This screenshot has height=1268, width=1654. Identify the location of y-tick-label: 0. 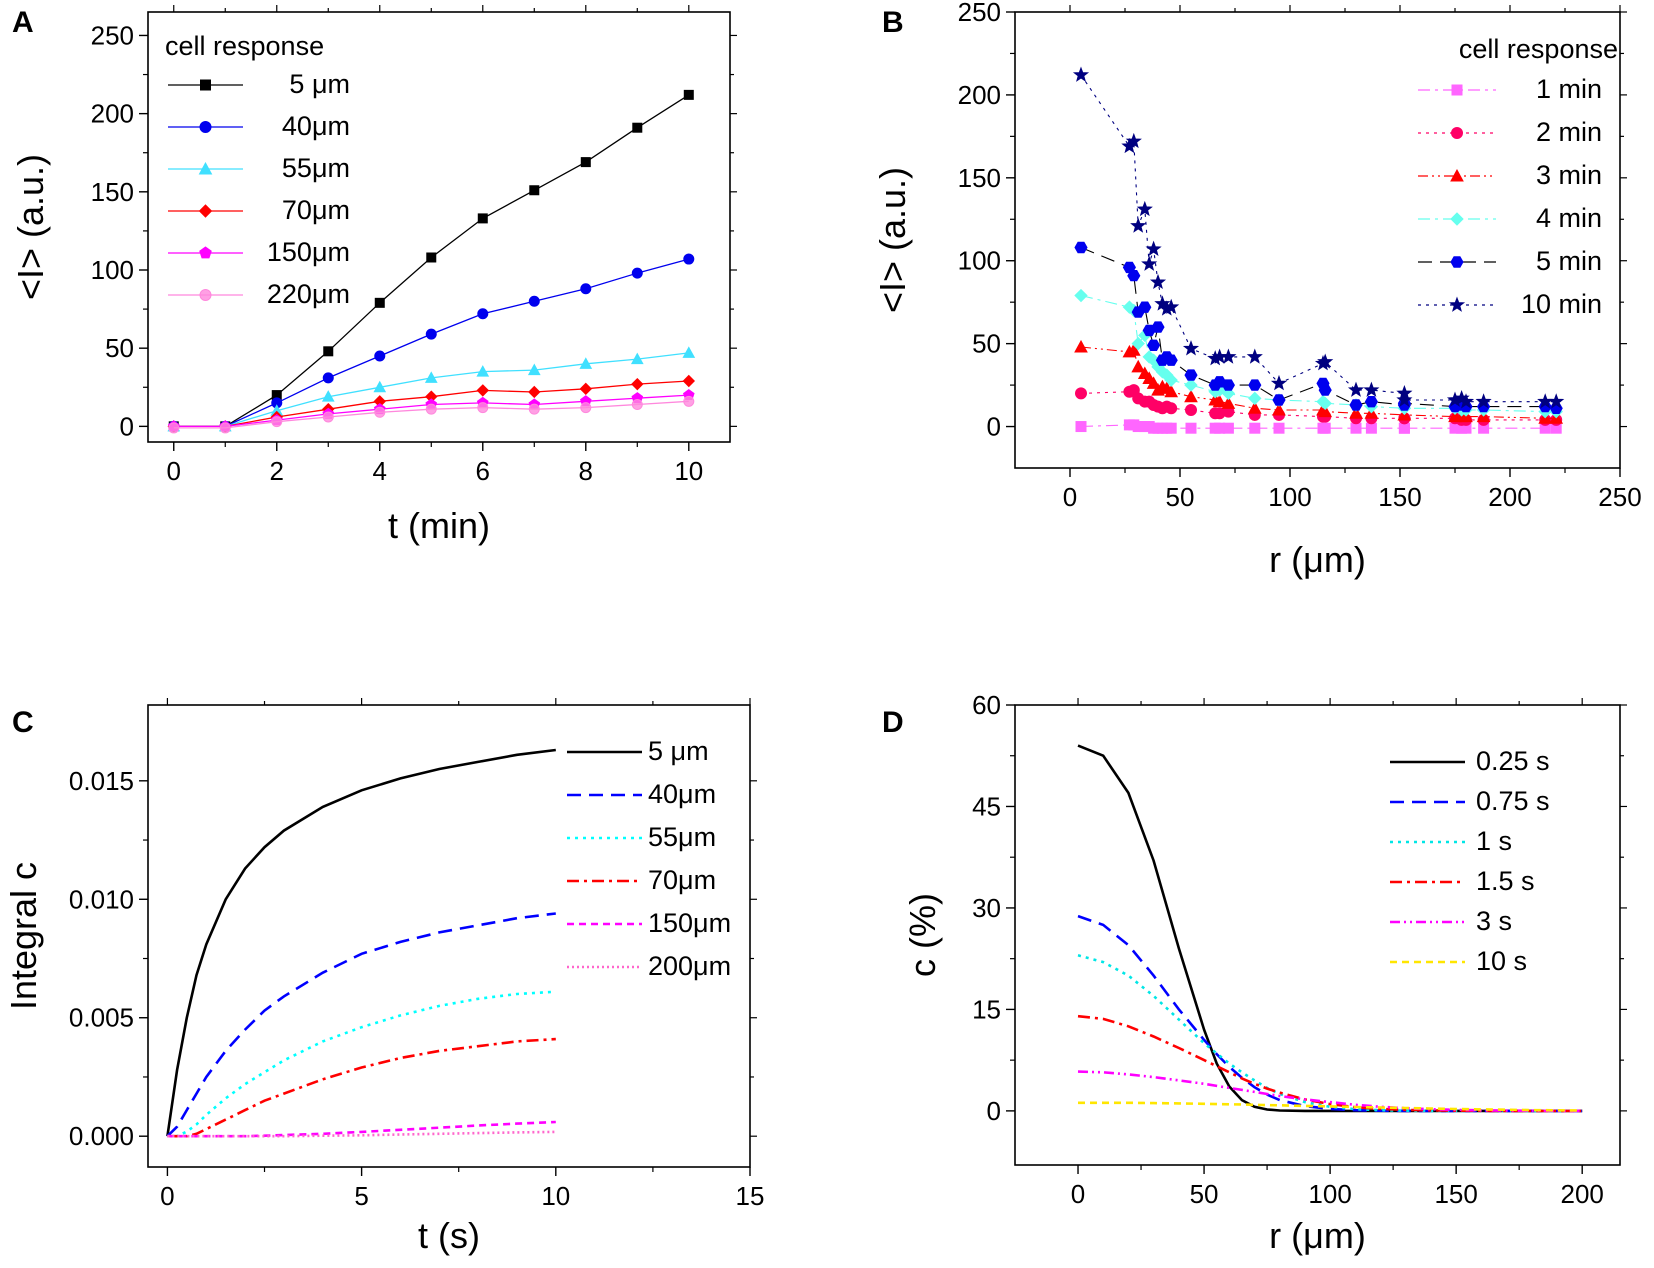
(994, 1111).